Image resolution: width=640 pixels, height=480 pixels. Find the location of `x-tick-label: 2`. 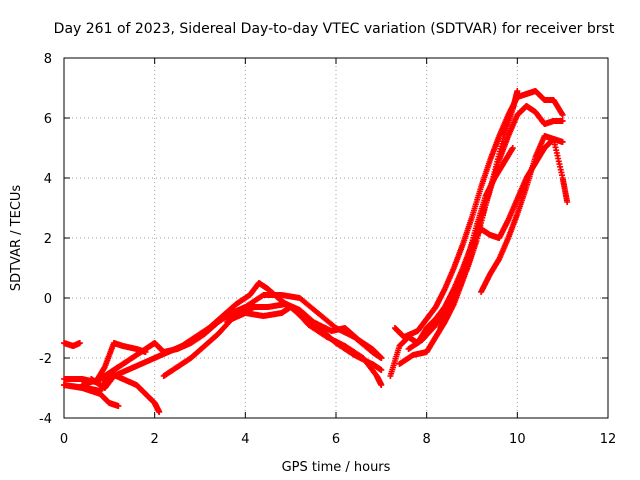

x-tick-label: 2 is located at coordinates (155, 439).